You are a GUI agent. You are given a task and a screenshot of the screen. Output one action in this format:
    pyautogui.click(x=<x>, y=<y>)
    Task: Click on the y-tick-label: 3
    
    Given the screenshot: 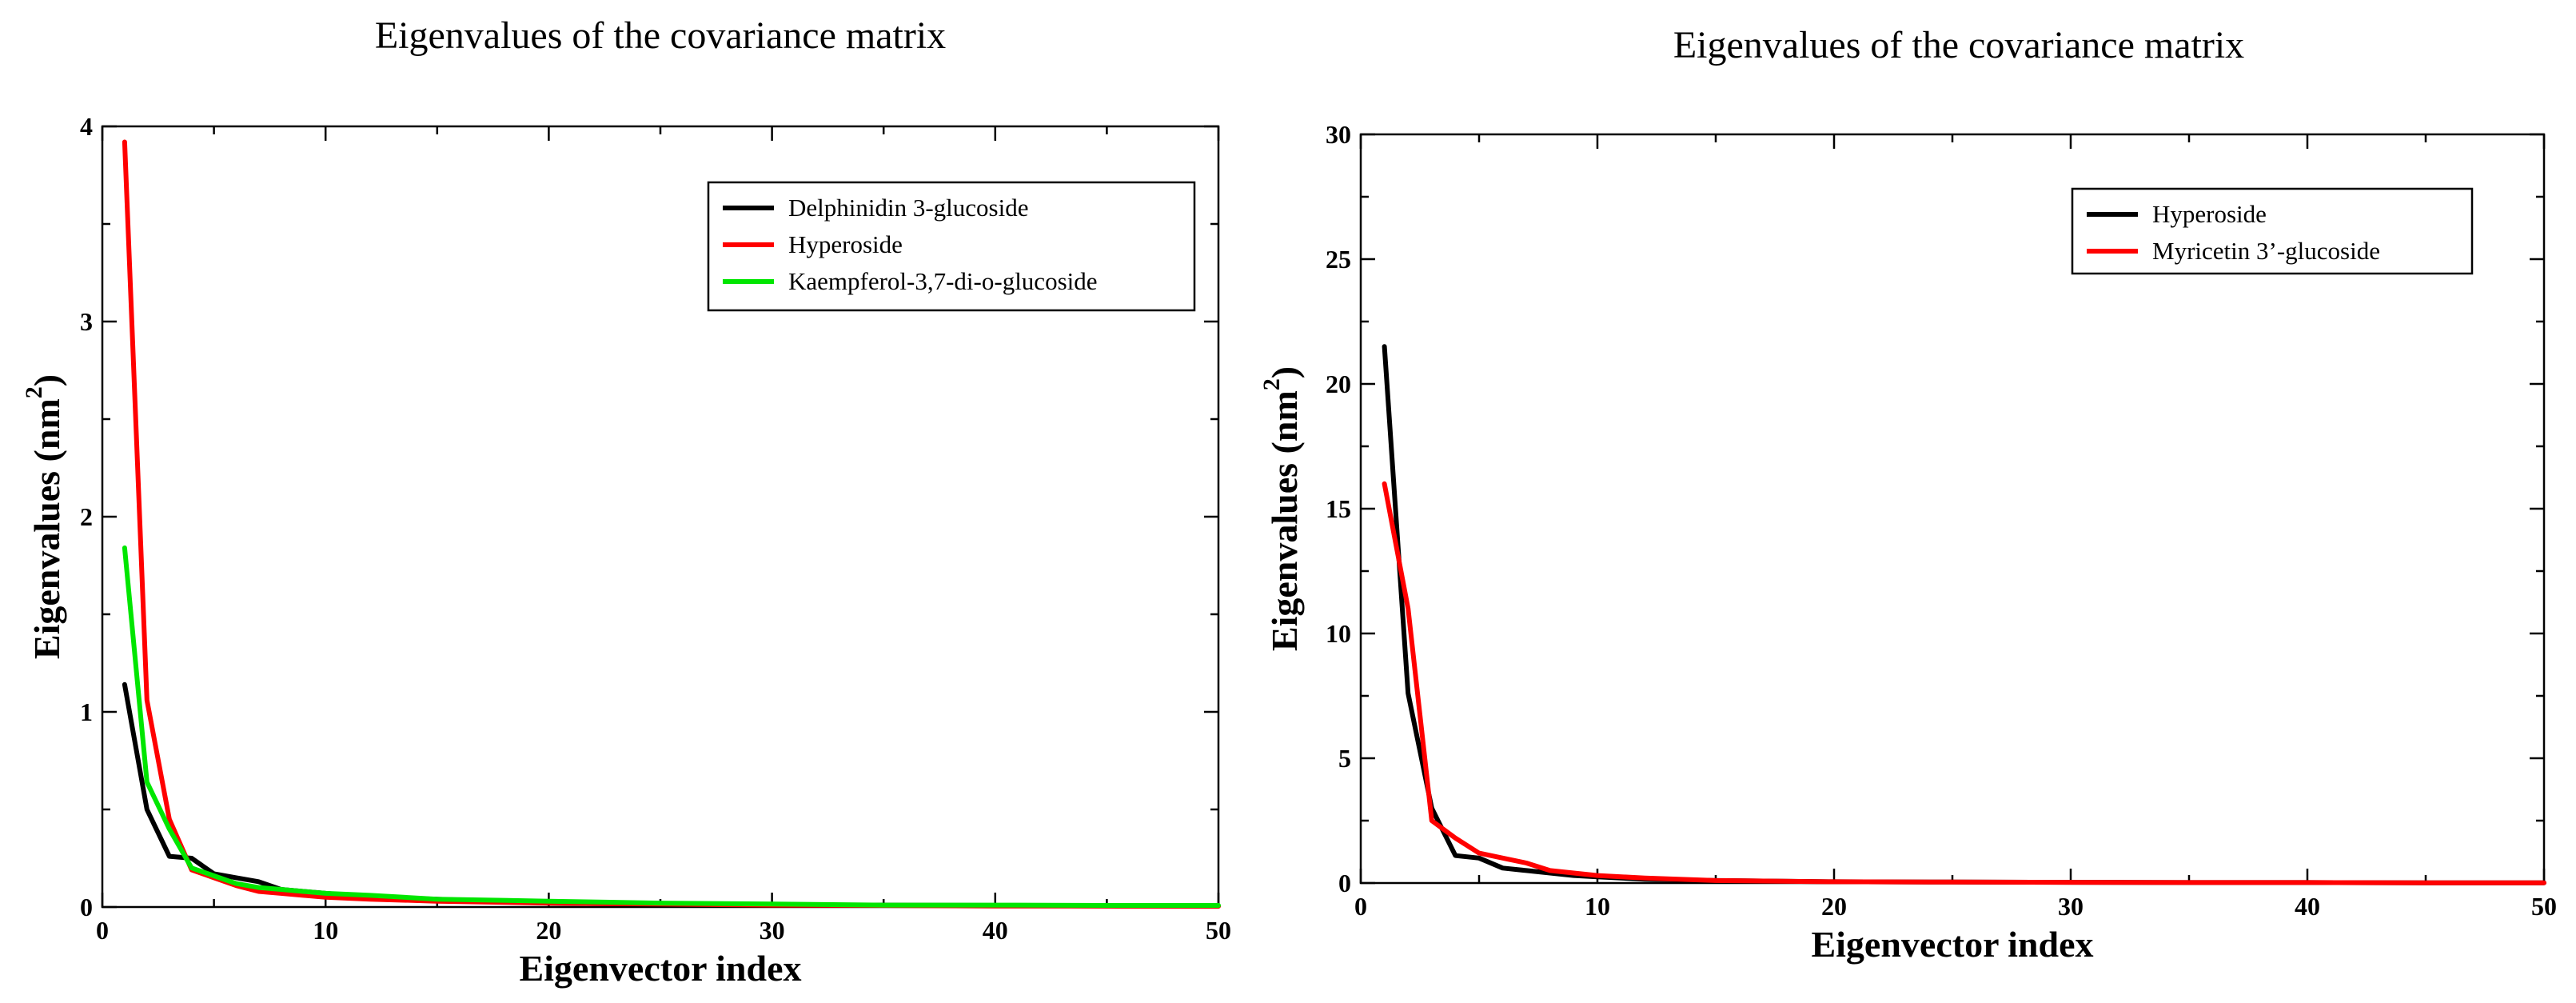 What is the action you would take?
    pyautogui.click(x=86, y=321)
    